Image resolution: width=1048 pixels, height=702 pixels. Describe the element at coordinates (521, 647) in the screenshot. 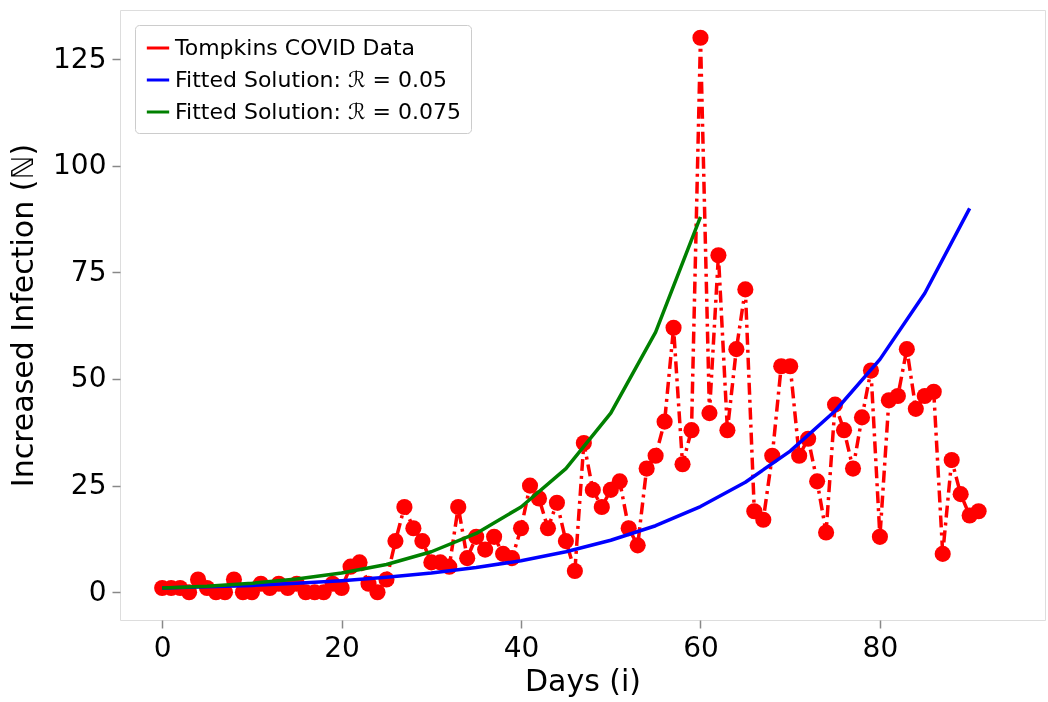

I see `x-tick-label: 40` at that location.